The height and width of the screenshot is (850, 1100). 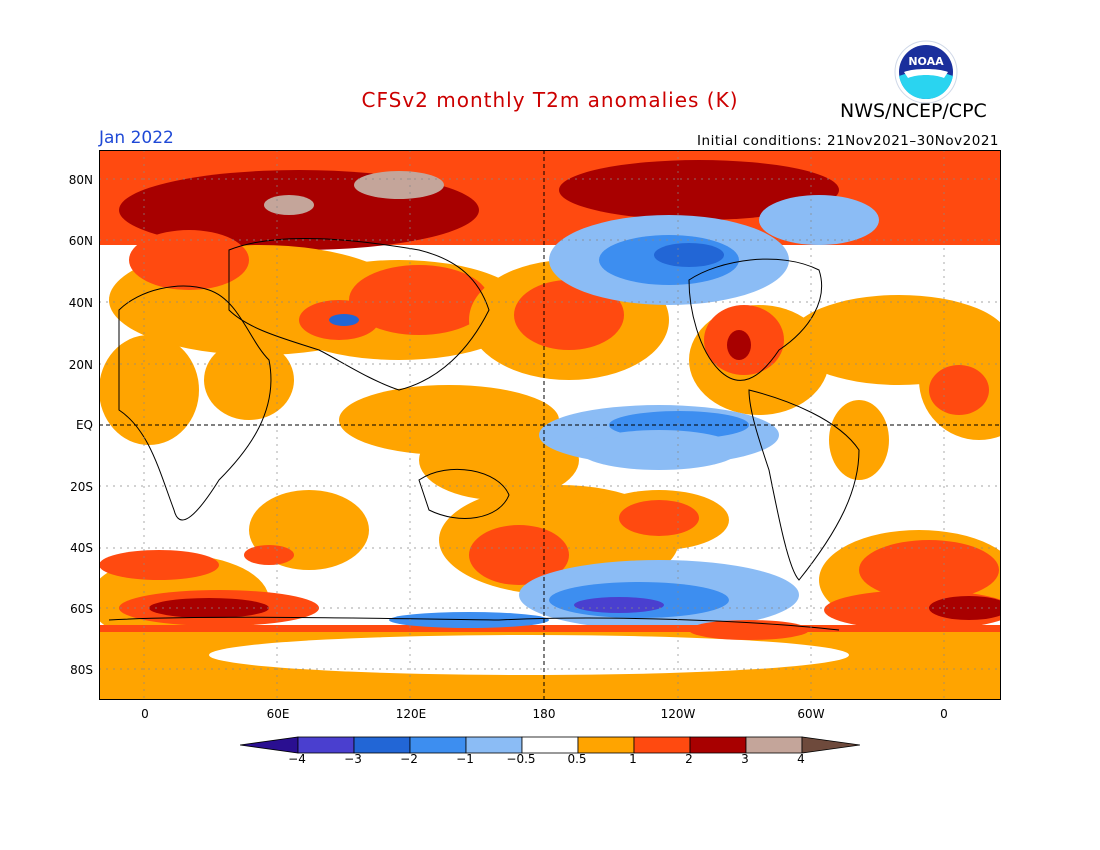 I want to click on scale-label: 2, so click(x=689, y=759).